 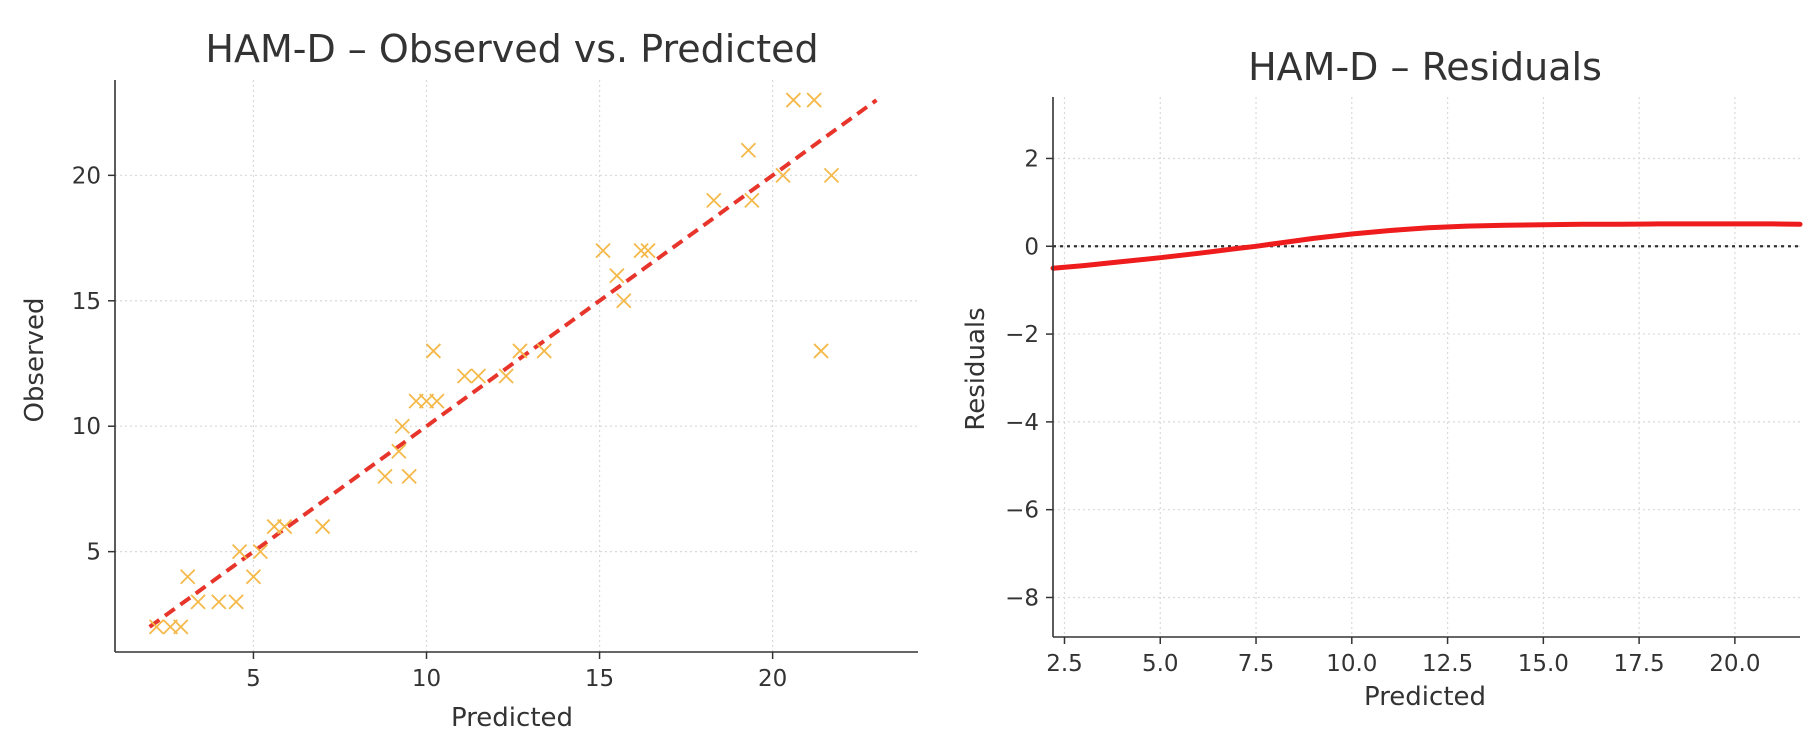 I want to click on left-chart-title: HAM-D – Observed vs. Predicted, so click(x=511, y=49).